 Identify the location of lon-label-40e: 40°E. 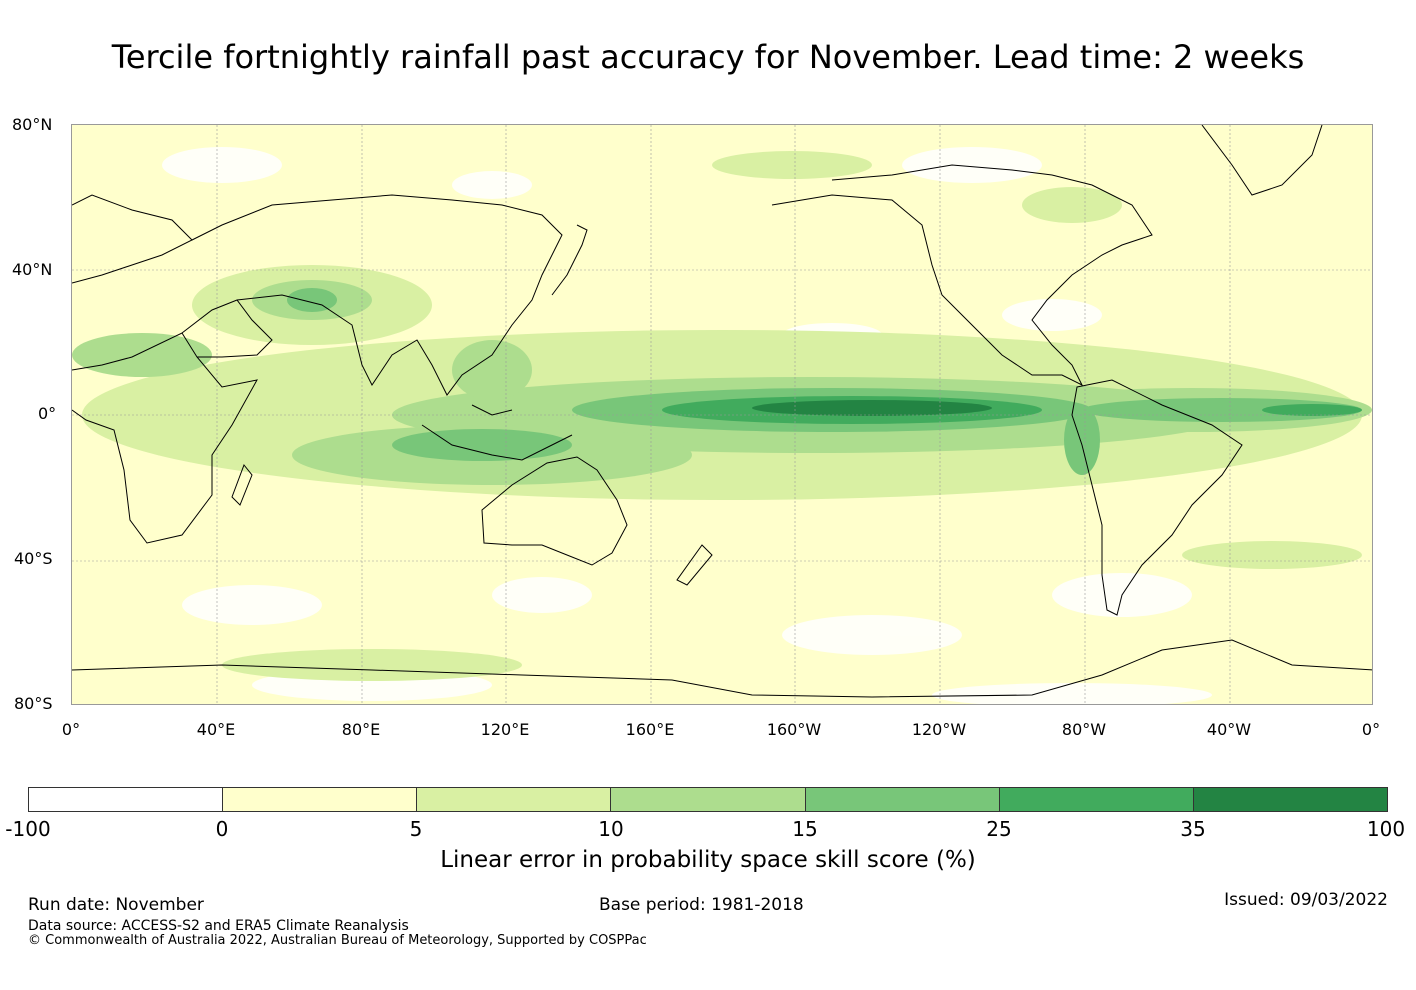
(216, 729).